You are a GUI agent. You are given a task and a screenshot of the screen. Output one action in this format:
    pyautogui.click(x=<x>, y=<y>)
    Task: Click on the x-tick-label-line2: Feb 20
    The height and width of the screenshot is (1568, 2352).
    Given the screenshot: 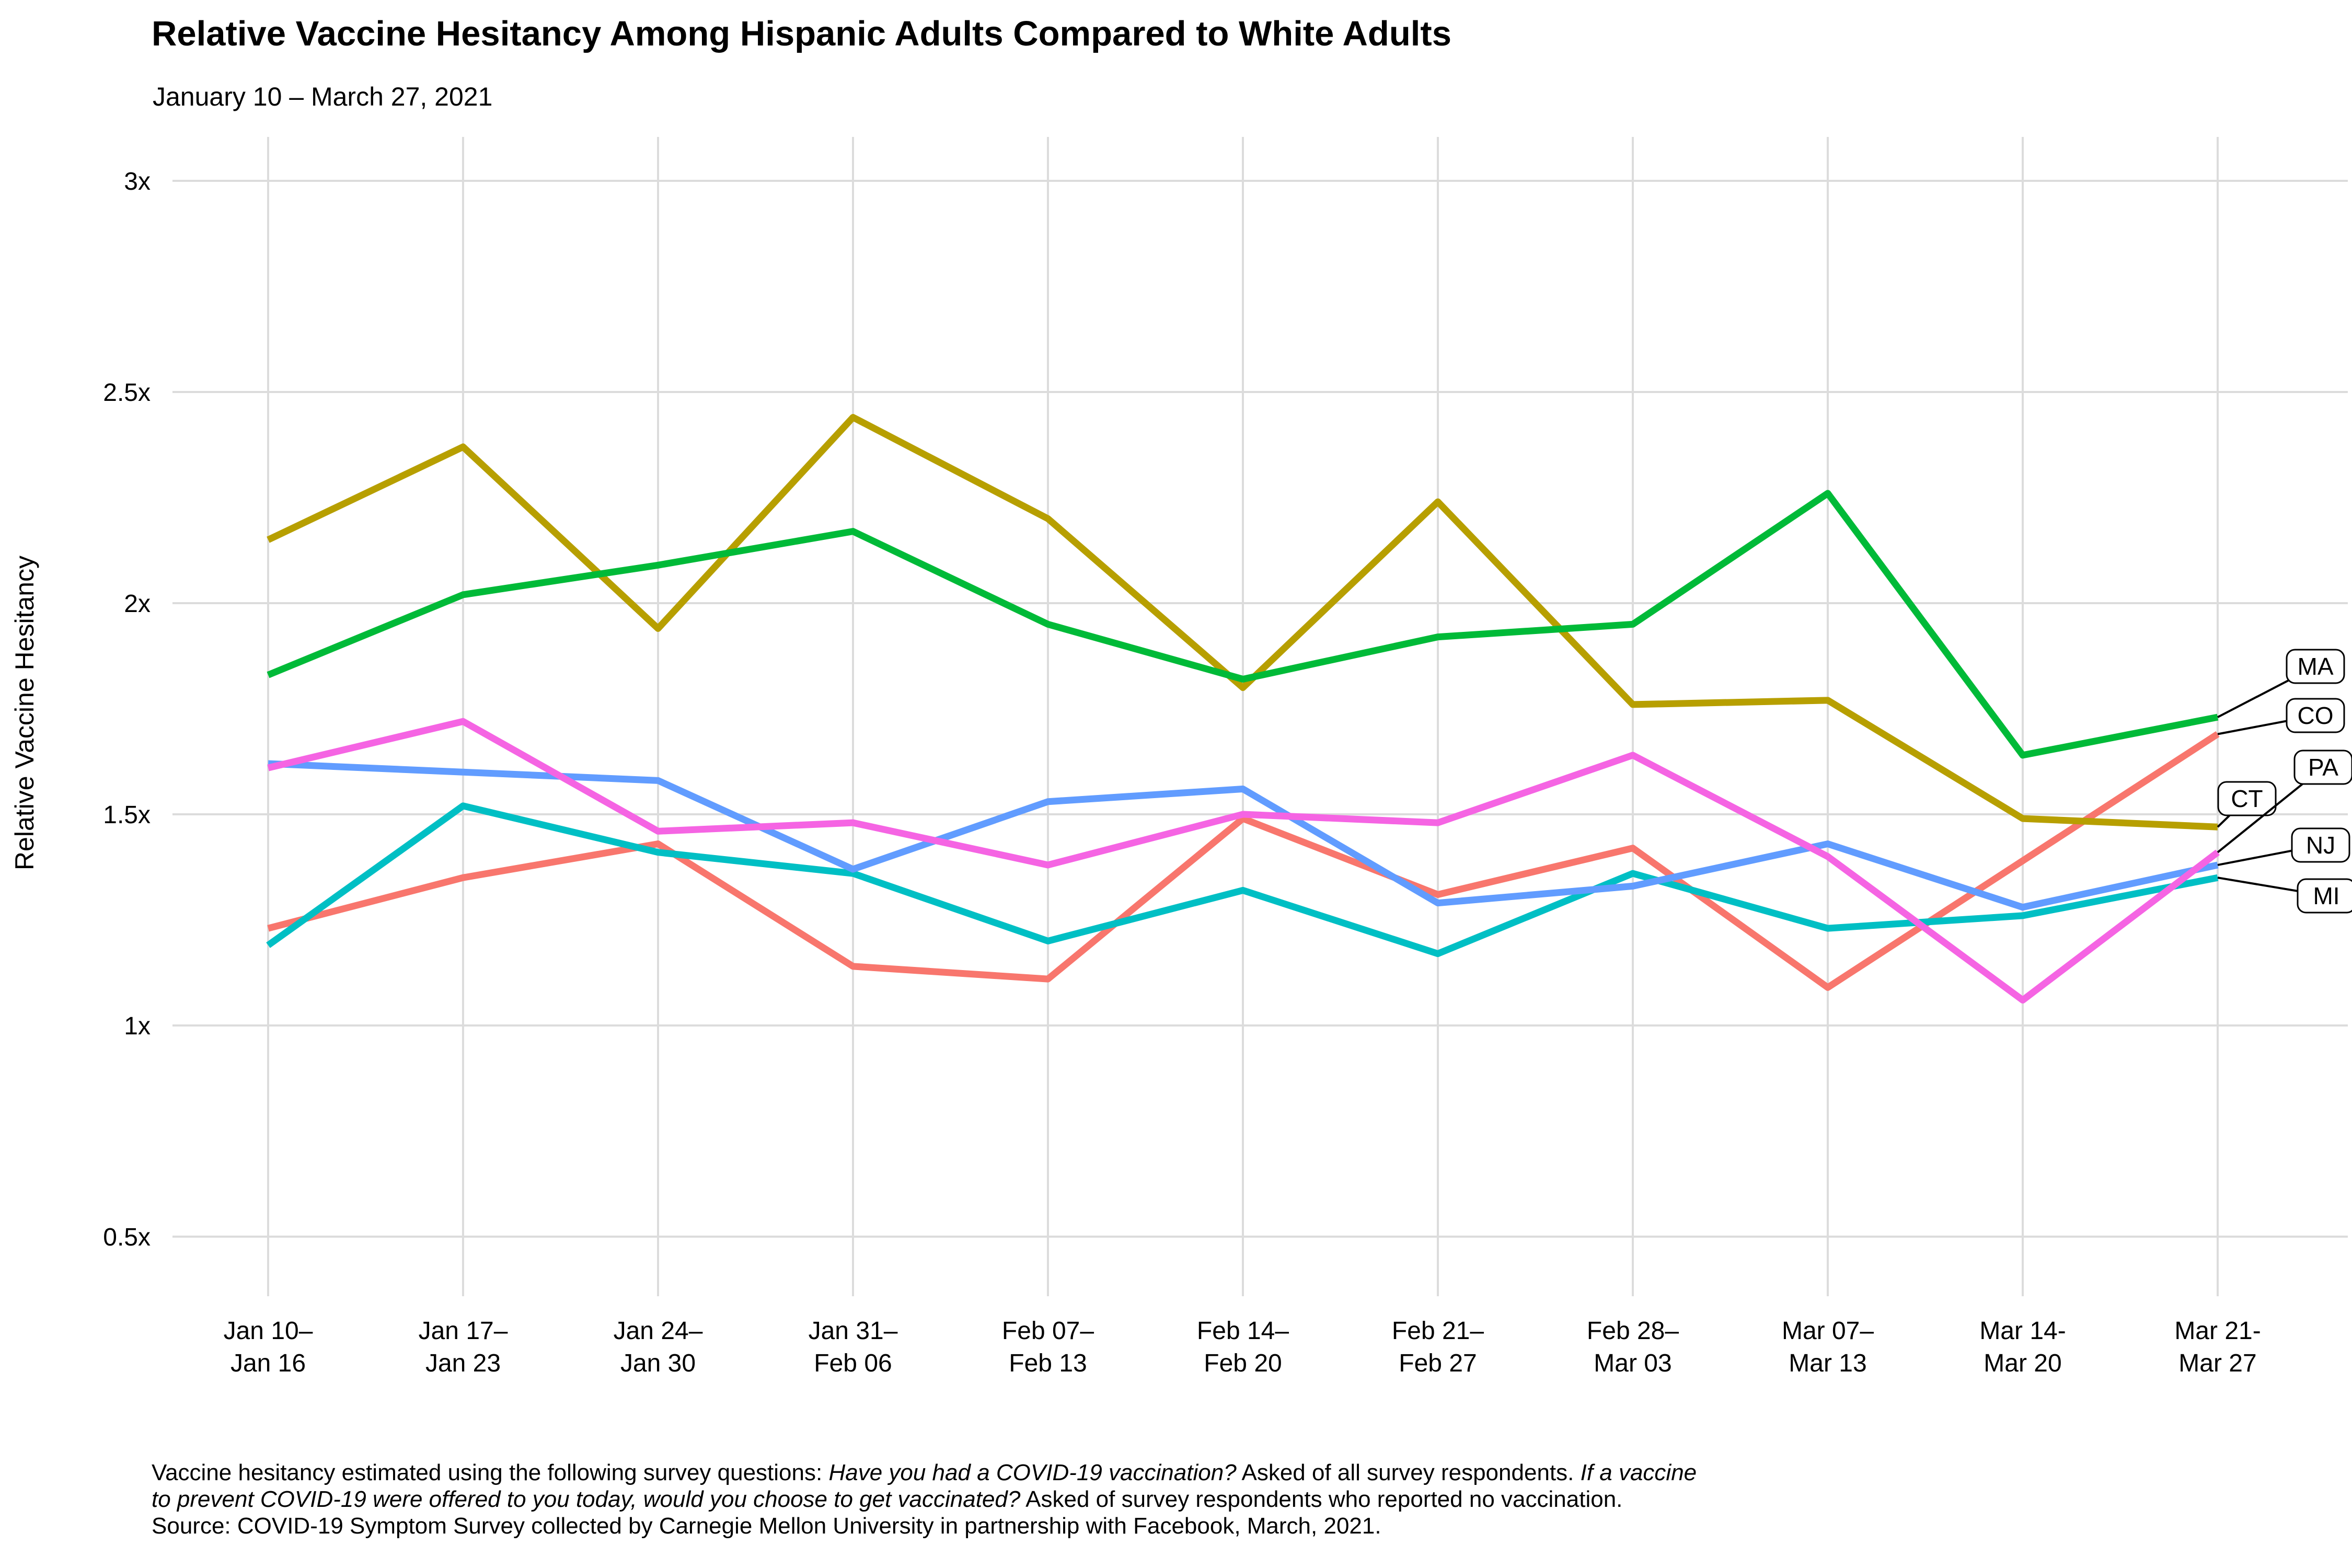 What is the action you would take?
    pyautogui.click(x=1243, y=1363)
    